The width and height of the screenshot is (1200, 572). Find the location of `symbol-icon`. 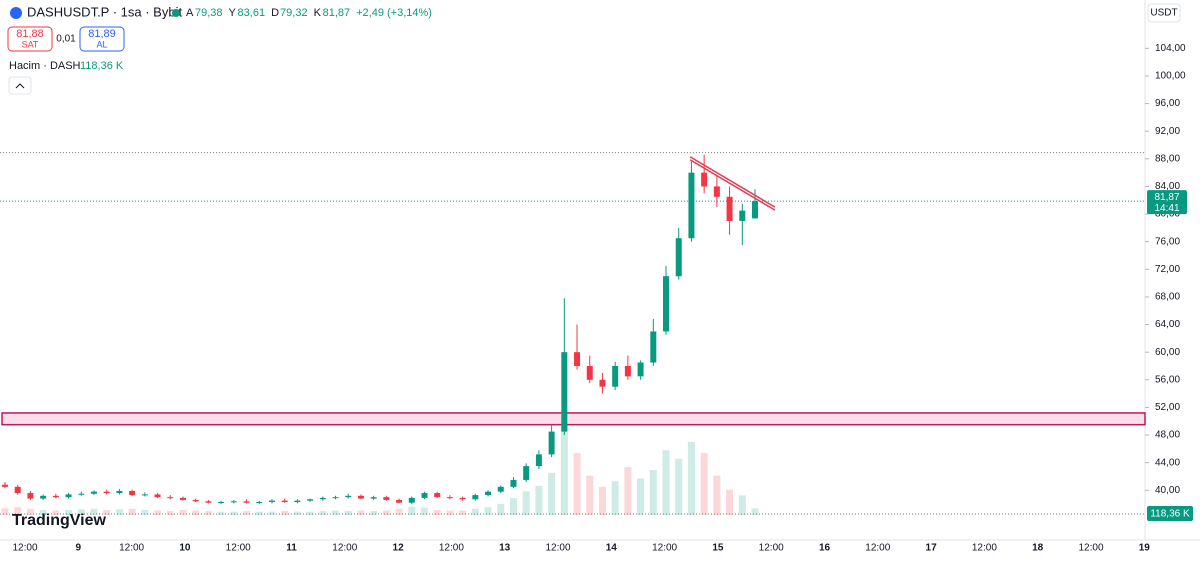

symbol-icon is located at coordinates (16, 13).